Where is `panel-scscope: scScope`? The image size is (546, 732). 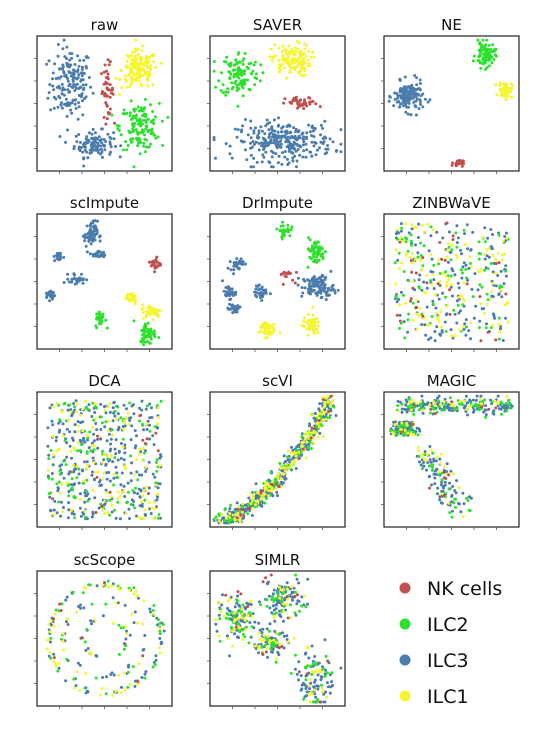 panel-scscope: scScope is located at coordinates (103, 630).